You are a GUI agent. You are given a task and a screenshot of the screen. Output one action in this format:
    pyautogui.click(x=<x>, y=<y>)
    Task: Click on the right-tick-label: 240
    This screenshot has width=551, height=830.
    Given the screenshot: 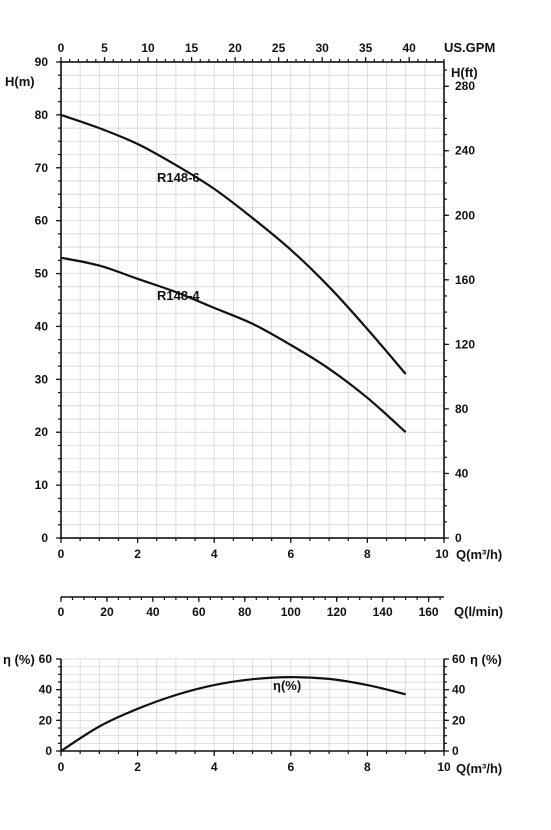 What is the action you would take?
    pyautogui.click(x=465, y=151)
    